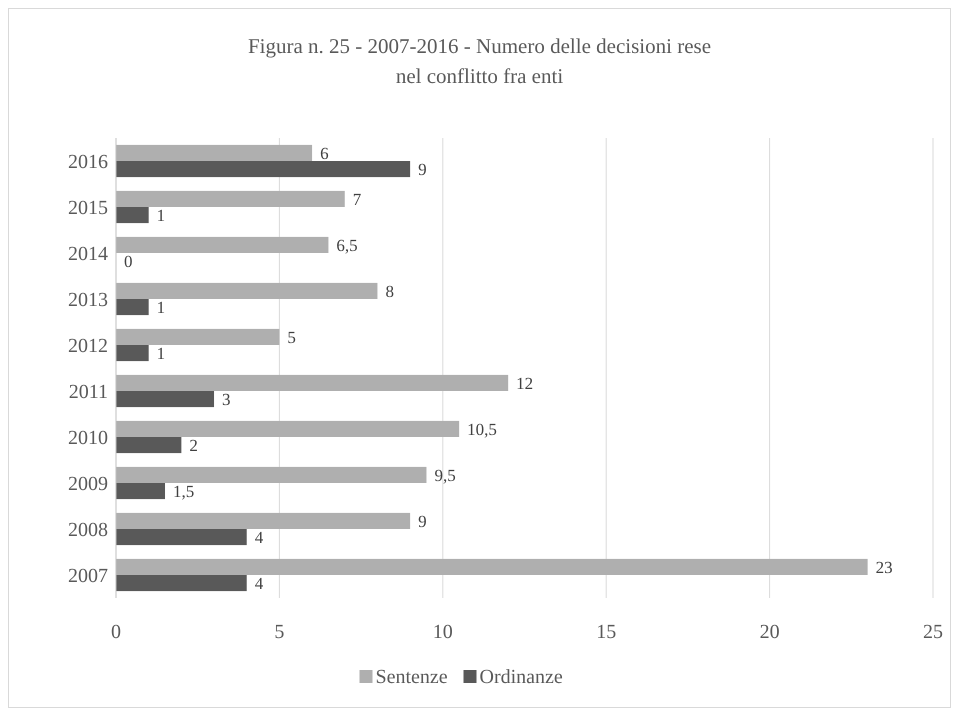 The image size is (959, 710). I want to click on data-label: 6,5, so click(347, 245).